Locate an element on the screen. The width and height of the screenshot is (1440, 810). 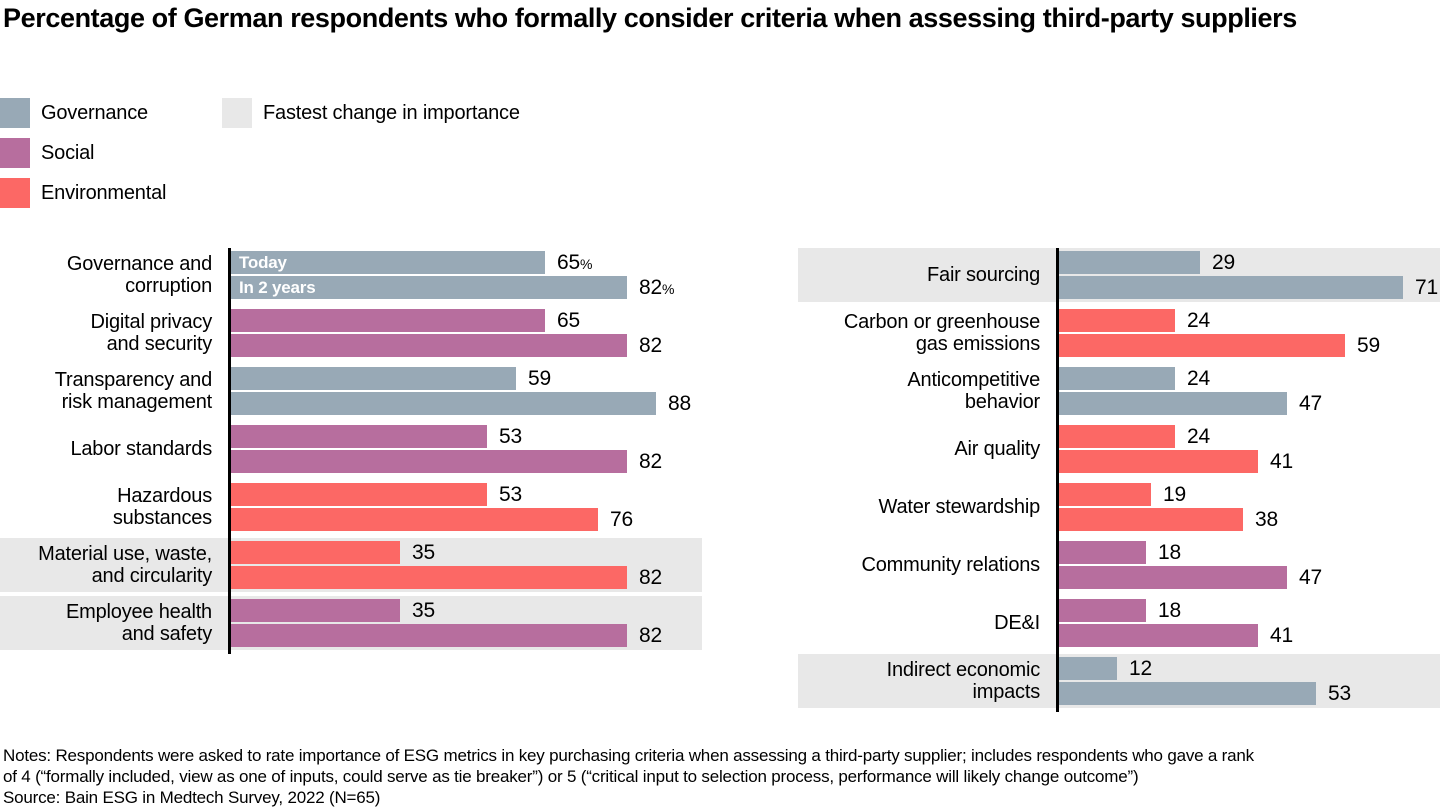
bar-pair: 18 41 is located at coordinates (1248, 623).